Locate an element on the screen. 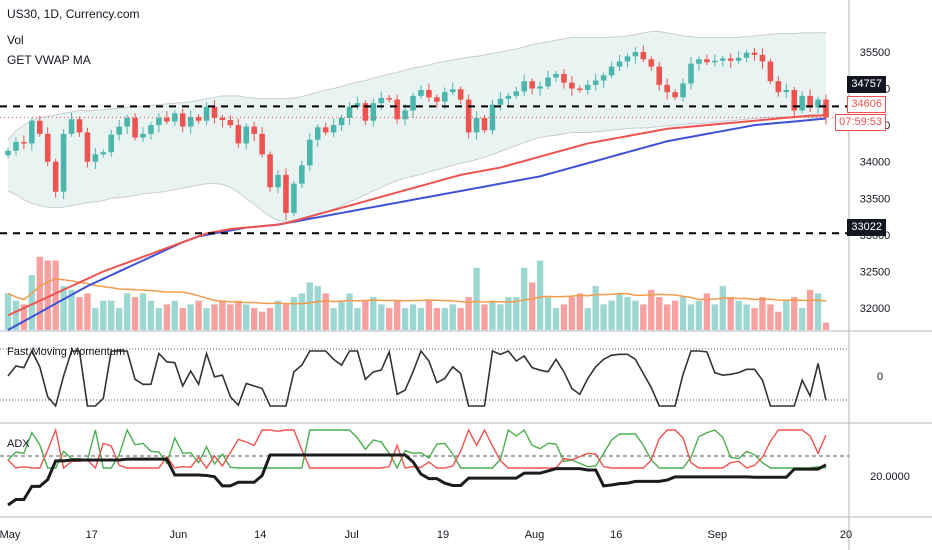 This screenshot has height=550, width=932. time-axis-tick: May is located at coordinates (10, 535).